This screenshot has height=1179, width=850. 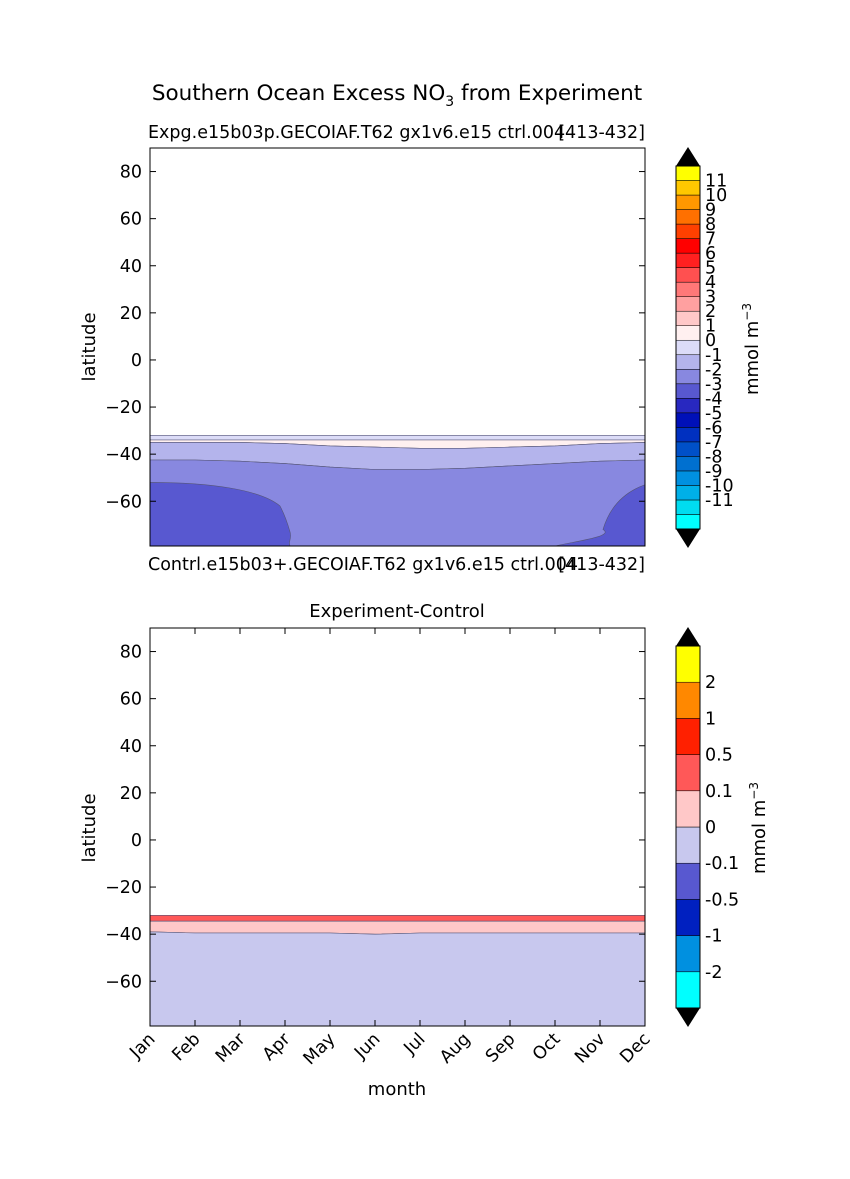 What do you see at coordinates (186, 1047) in the screenshot?
I see `x-tick-label: Feb` at bounding box center [186, 1047].